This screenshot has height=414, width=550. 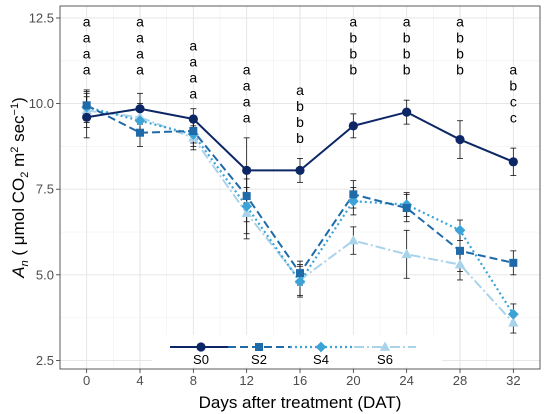 What do you see at coordinates (300, 402) in the screenshot?
I see `x-axis-label: Days after treatment (DAT)` at bounding box center [300, 402].